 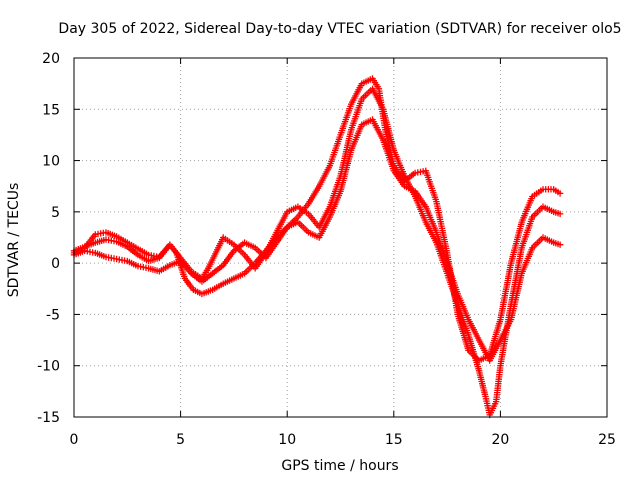 What do you see at coordinates (53, 315) in the screenshot?
I see `y-tick-label: -5` at bounding box center [53, 315].